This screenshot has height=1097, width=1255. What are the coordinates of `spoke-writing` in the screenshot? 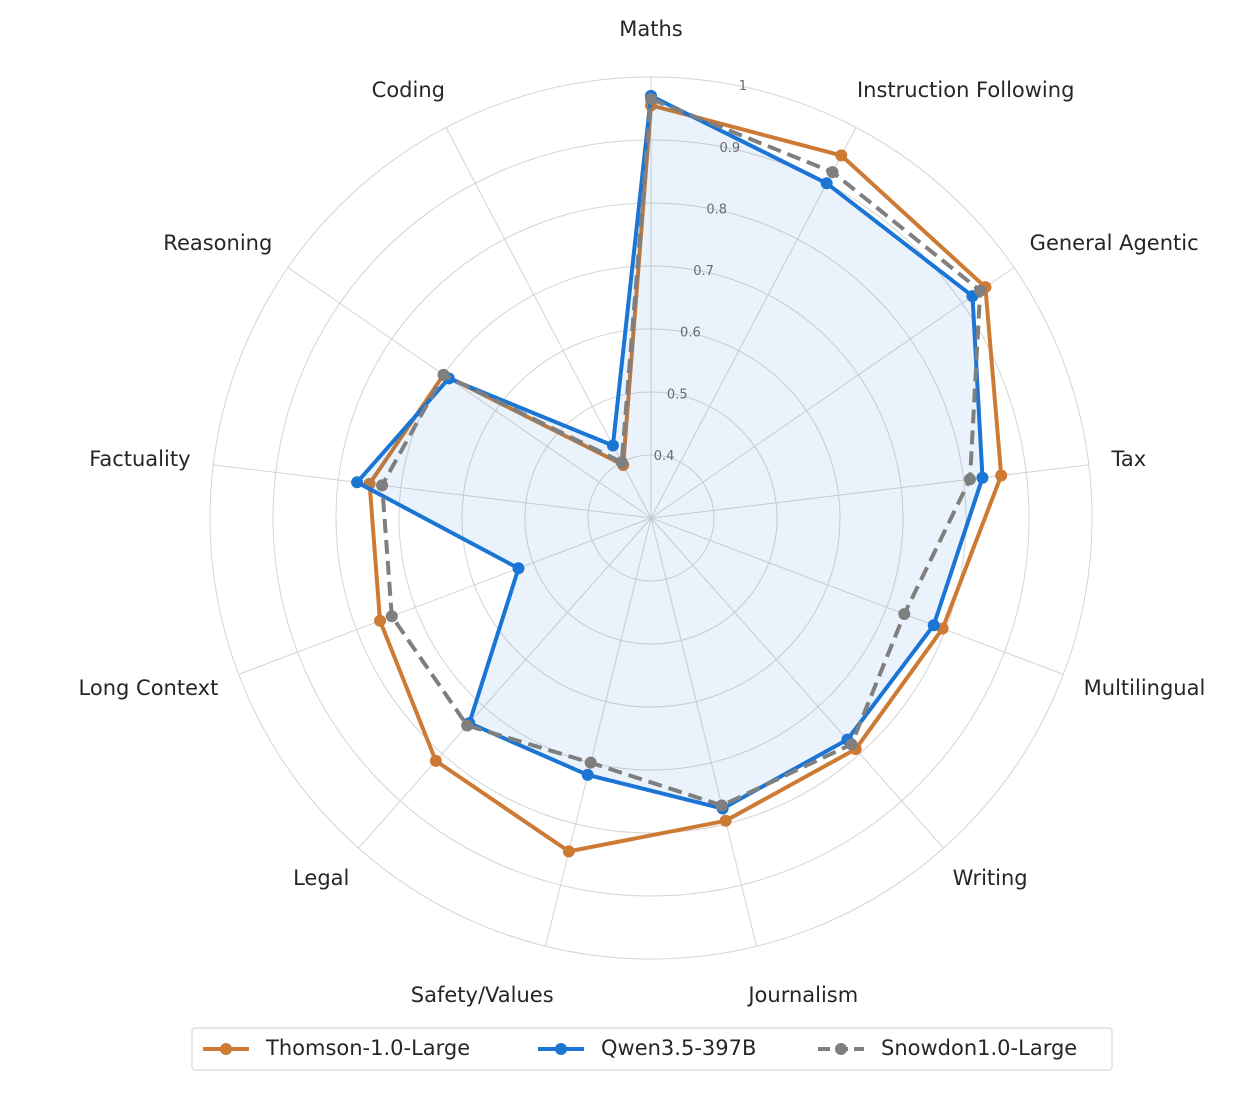 It's located at (797, 683).